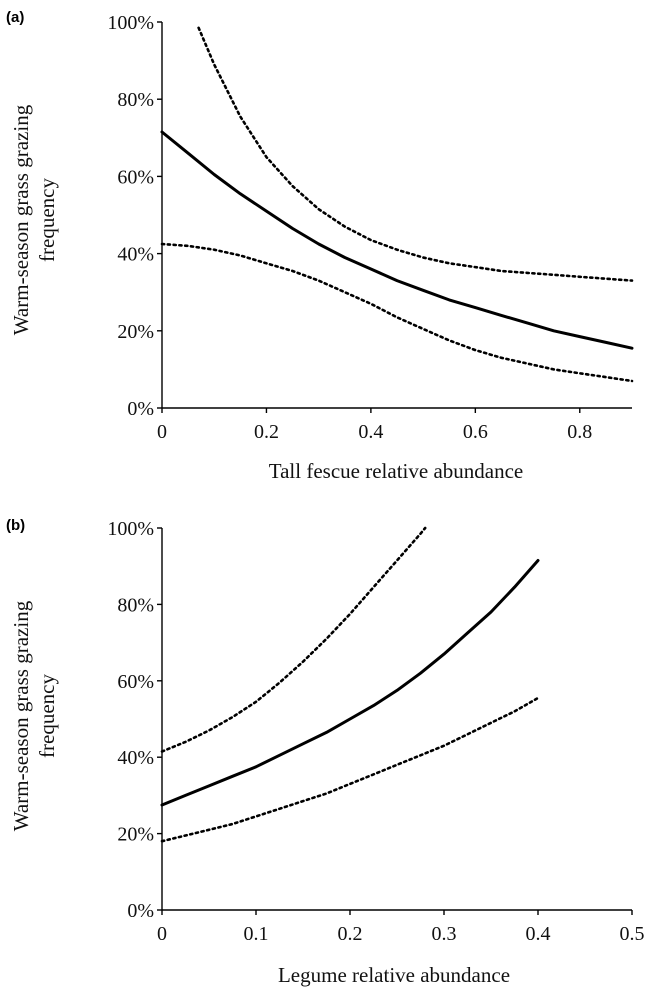 This screenshot has width=651, height=993. What do you see at coordinates (140, 409) in the screenshot?
I see `y-tick-label-a: 0%` at bounding box center [140, 409].